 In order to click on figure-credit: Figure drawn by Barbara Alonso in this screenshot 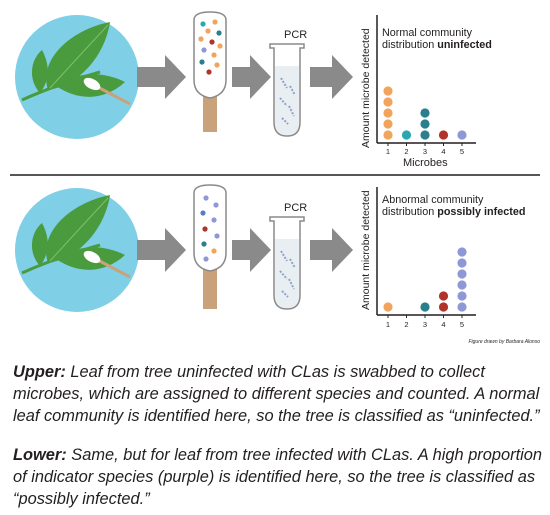, I will do `click(504, 342)`.